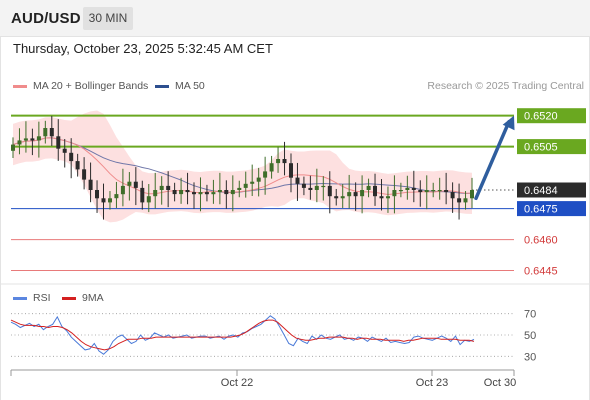  I want to click on ma20-legend-swatch, so click(20, 86).